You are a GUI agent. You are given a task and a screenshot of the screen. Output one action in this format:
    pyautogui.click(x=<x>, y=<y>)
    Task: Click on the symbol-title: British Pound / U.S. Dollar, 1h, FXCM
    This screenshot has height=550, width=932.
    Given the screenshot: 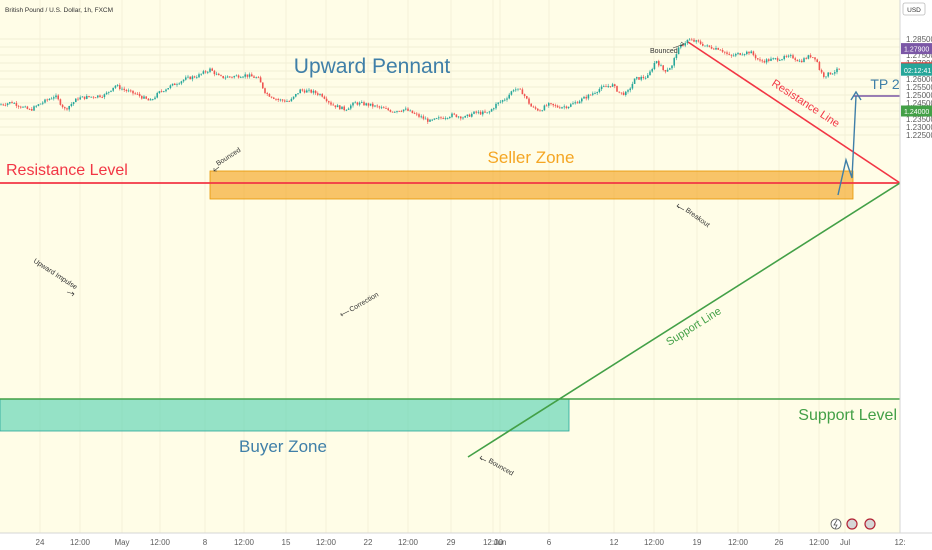 What is the action you would take?
    pyautogui.click(x=59, y=10)
    